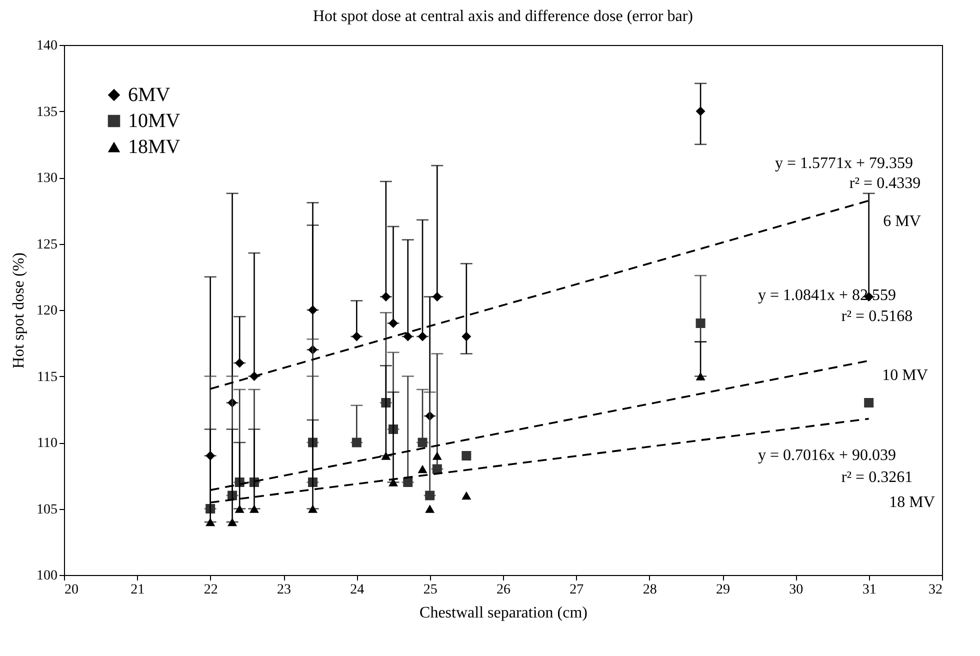  What do you see at coordinates (504, 613) in the screenshot?
I see `x-axis-title: Chestwall separation (cm)` at bounding box center [504, 613].